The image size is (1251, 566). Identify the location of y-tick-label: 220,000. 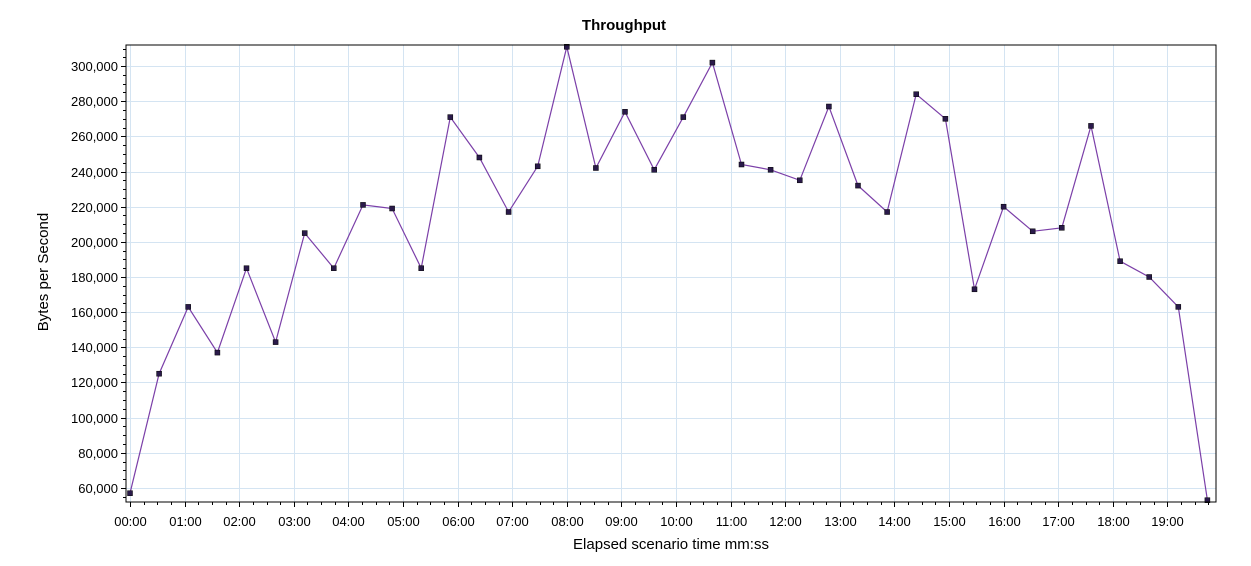
(94, 207).